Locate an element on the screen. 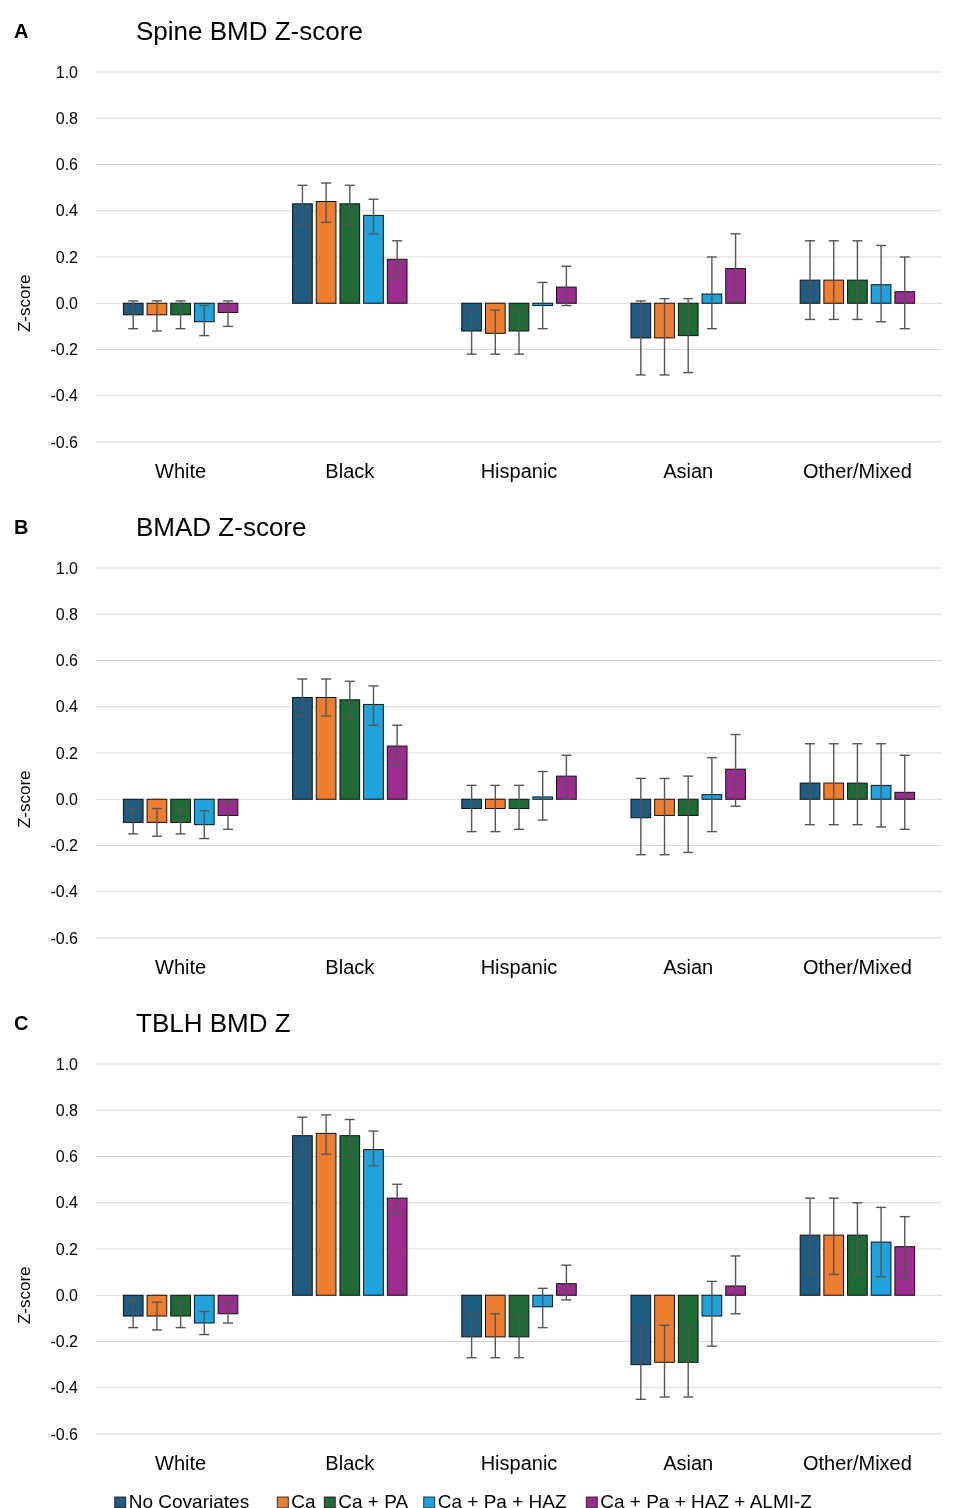  legend-label: Ca is located at coordinates (303, 1499).